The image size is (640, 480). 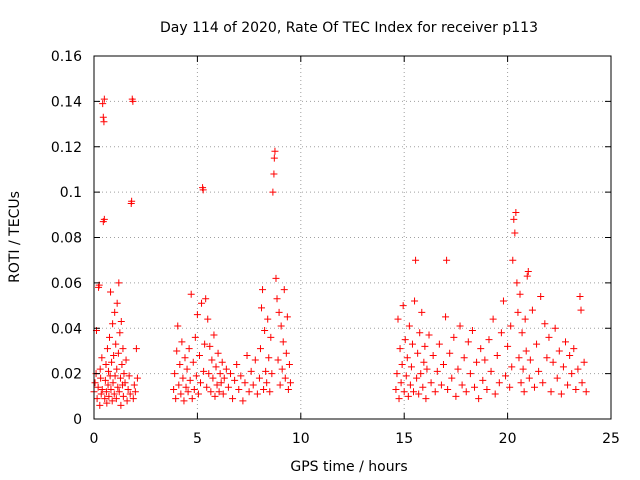 I want to click on y-tick-label: 0.1, so click(x=71, y=193).